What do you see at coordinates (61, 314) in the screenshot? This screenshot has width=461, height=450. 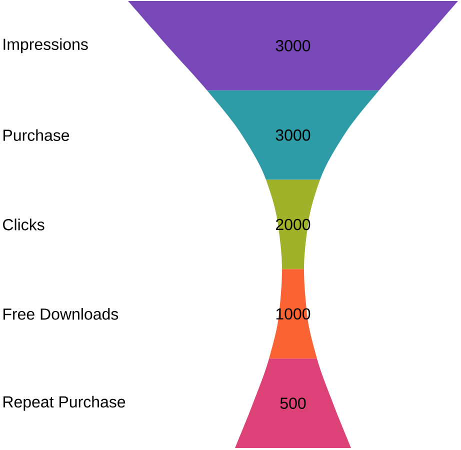 I see `category-label: Free Downloads` at bounding box center [61, 314].